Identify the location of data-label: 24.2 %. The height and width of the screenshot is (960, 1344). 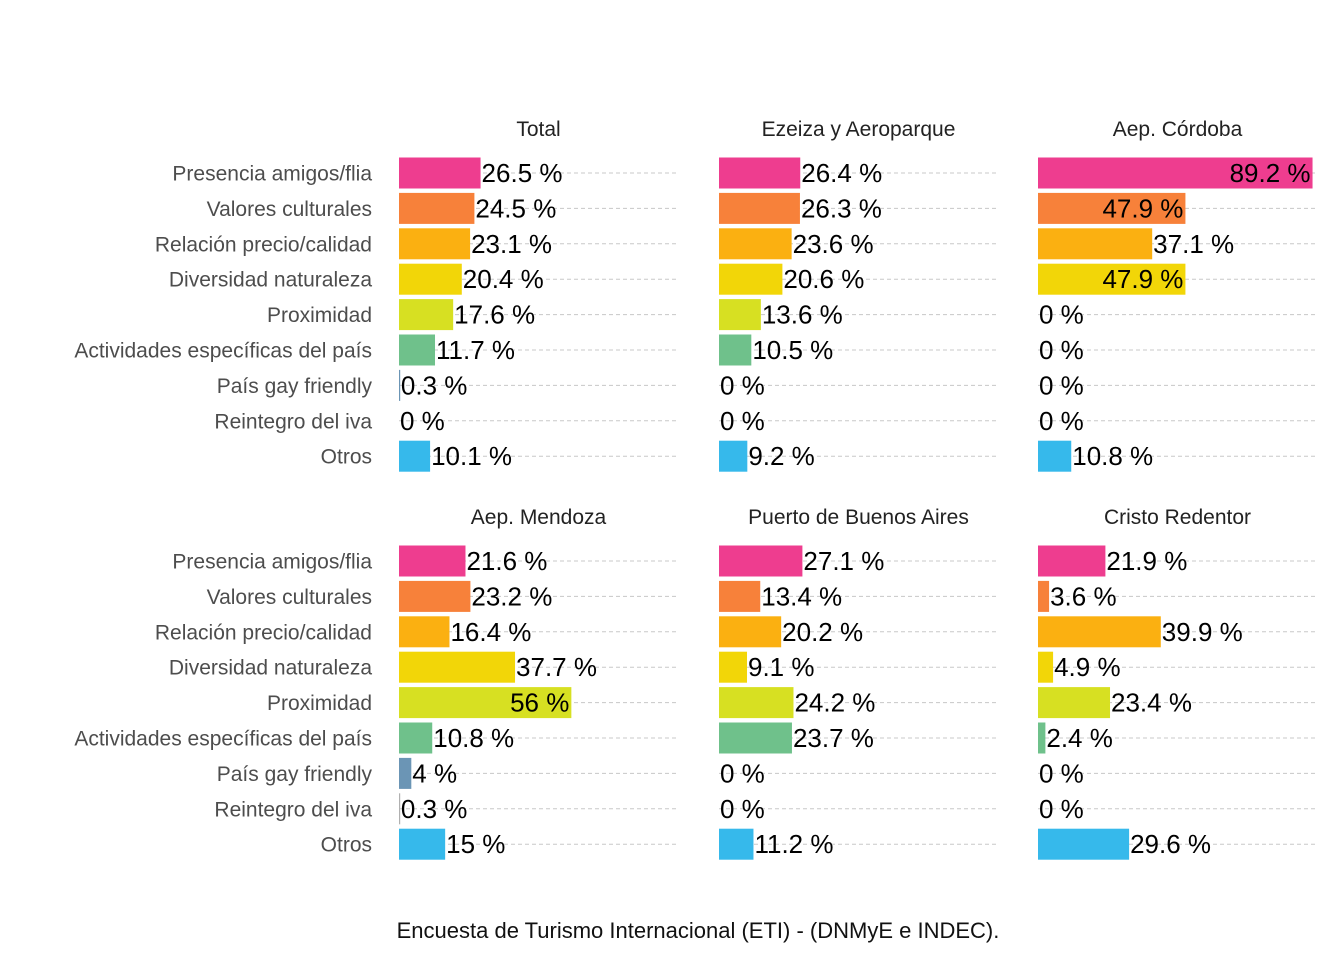
(834, 703).